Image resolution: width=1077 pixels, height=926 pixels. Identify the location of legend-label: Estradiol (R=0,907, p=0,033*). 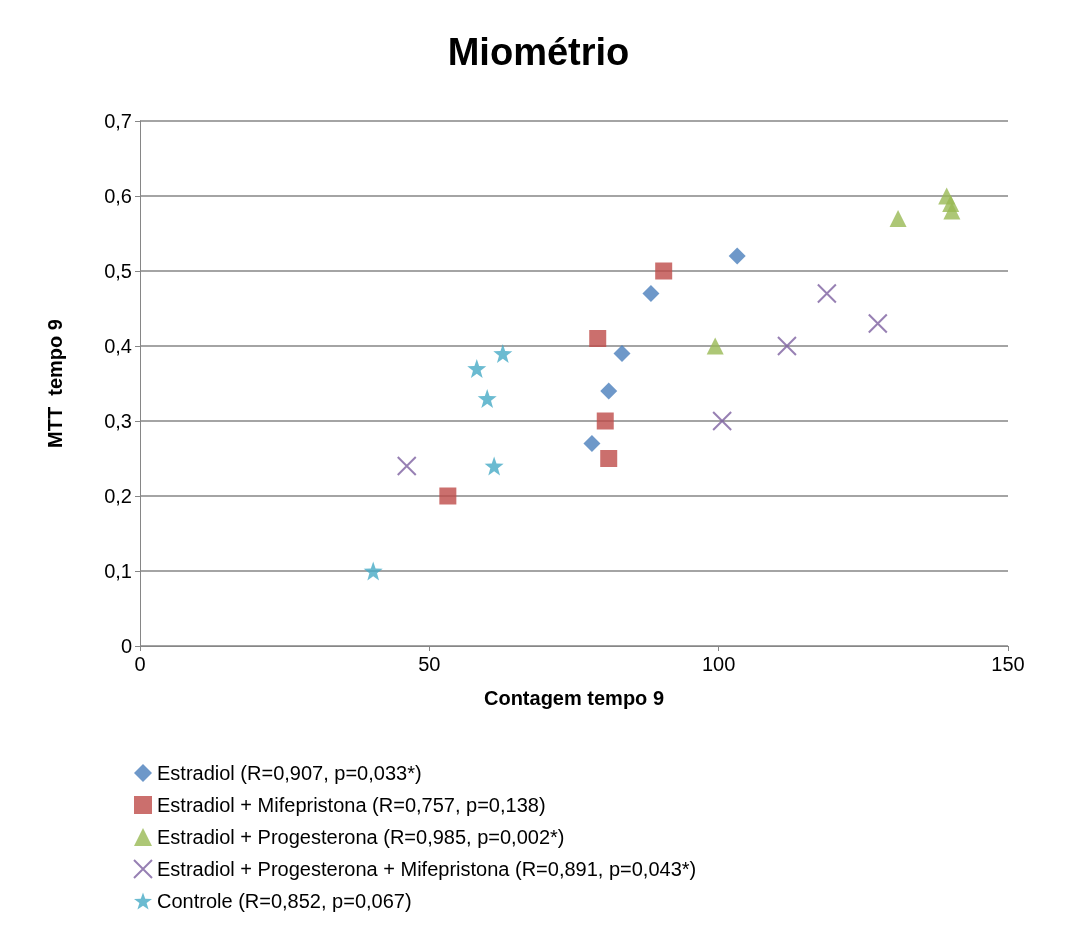
(289, 773).